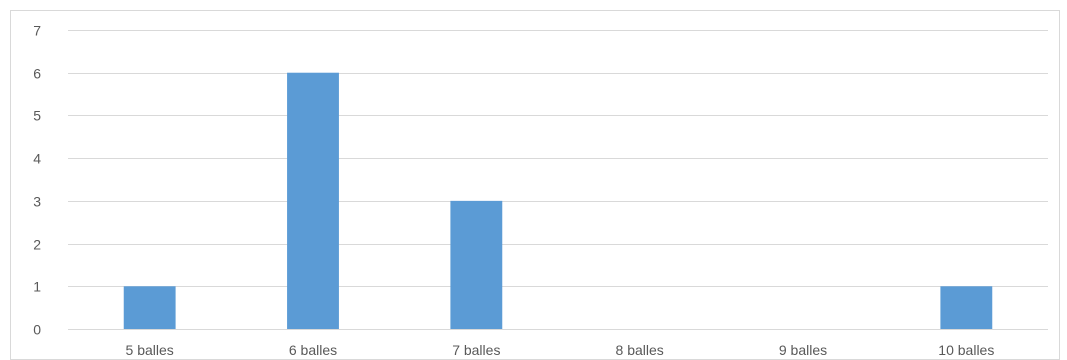 The height and width of the screenshot is (360, 1067). Describe the element at coordinates (966, 350) in the screenshot. I see `x-tick-label: 10 balles` at that location.